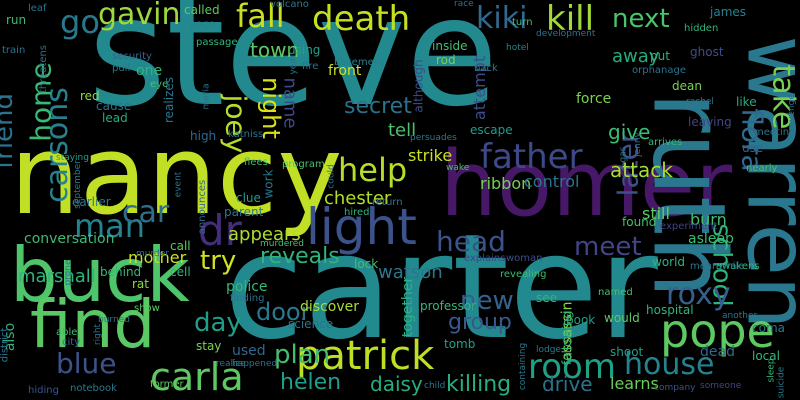 This screenshot has width=800, height=400. What do you see at coordinates (708, 219) in the screenshot?
I see `cloud-word: burn` at bounding box center [708, 219].